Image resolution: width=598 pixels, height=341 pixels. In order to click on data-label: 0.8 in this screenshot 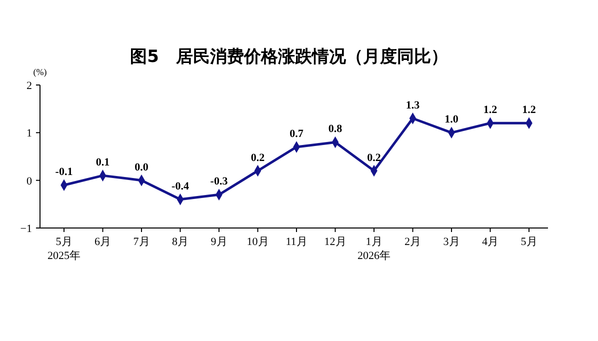, I will do `click(335, 129)`.